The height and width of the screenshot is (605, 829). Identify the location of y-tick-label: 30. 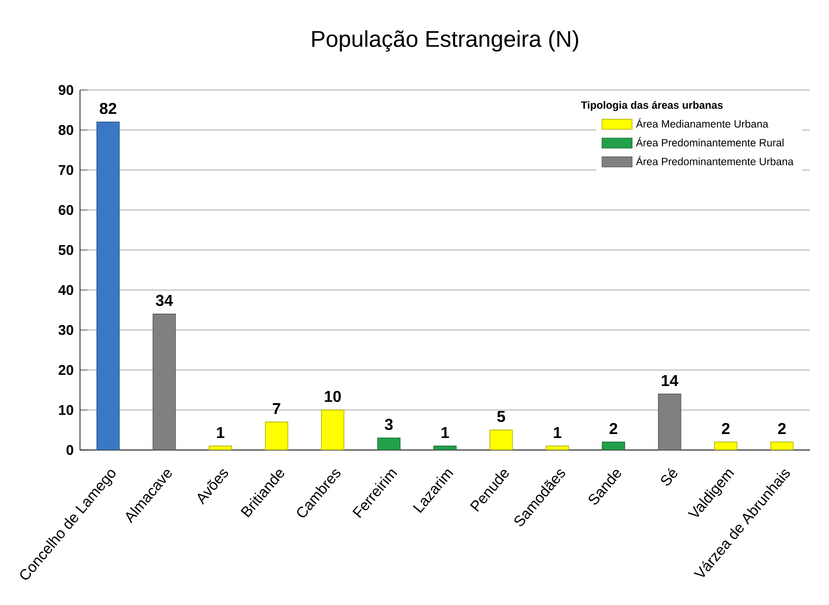
(66, 330).